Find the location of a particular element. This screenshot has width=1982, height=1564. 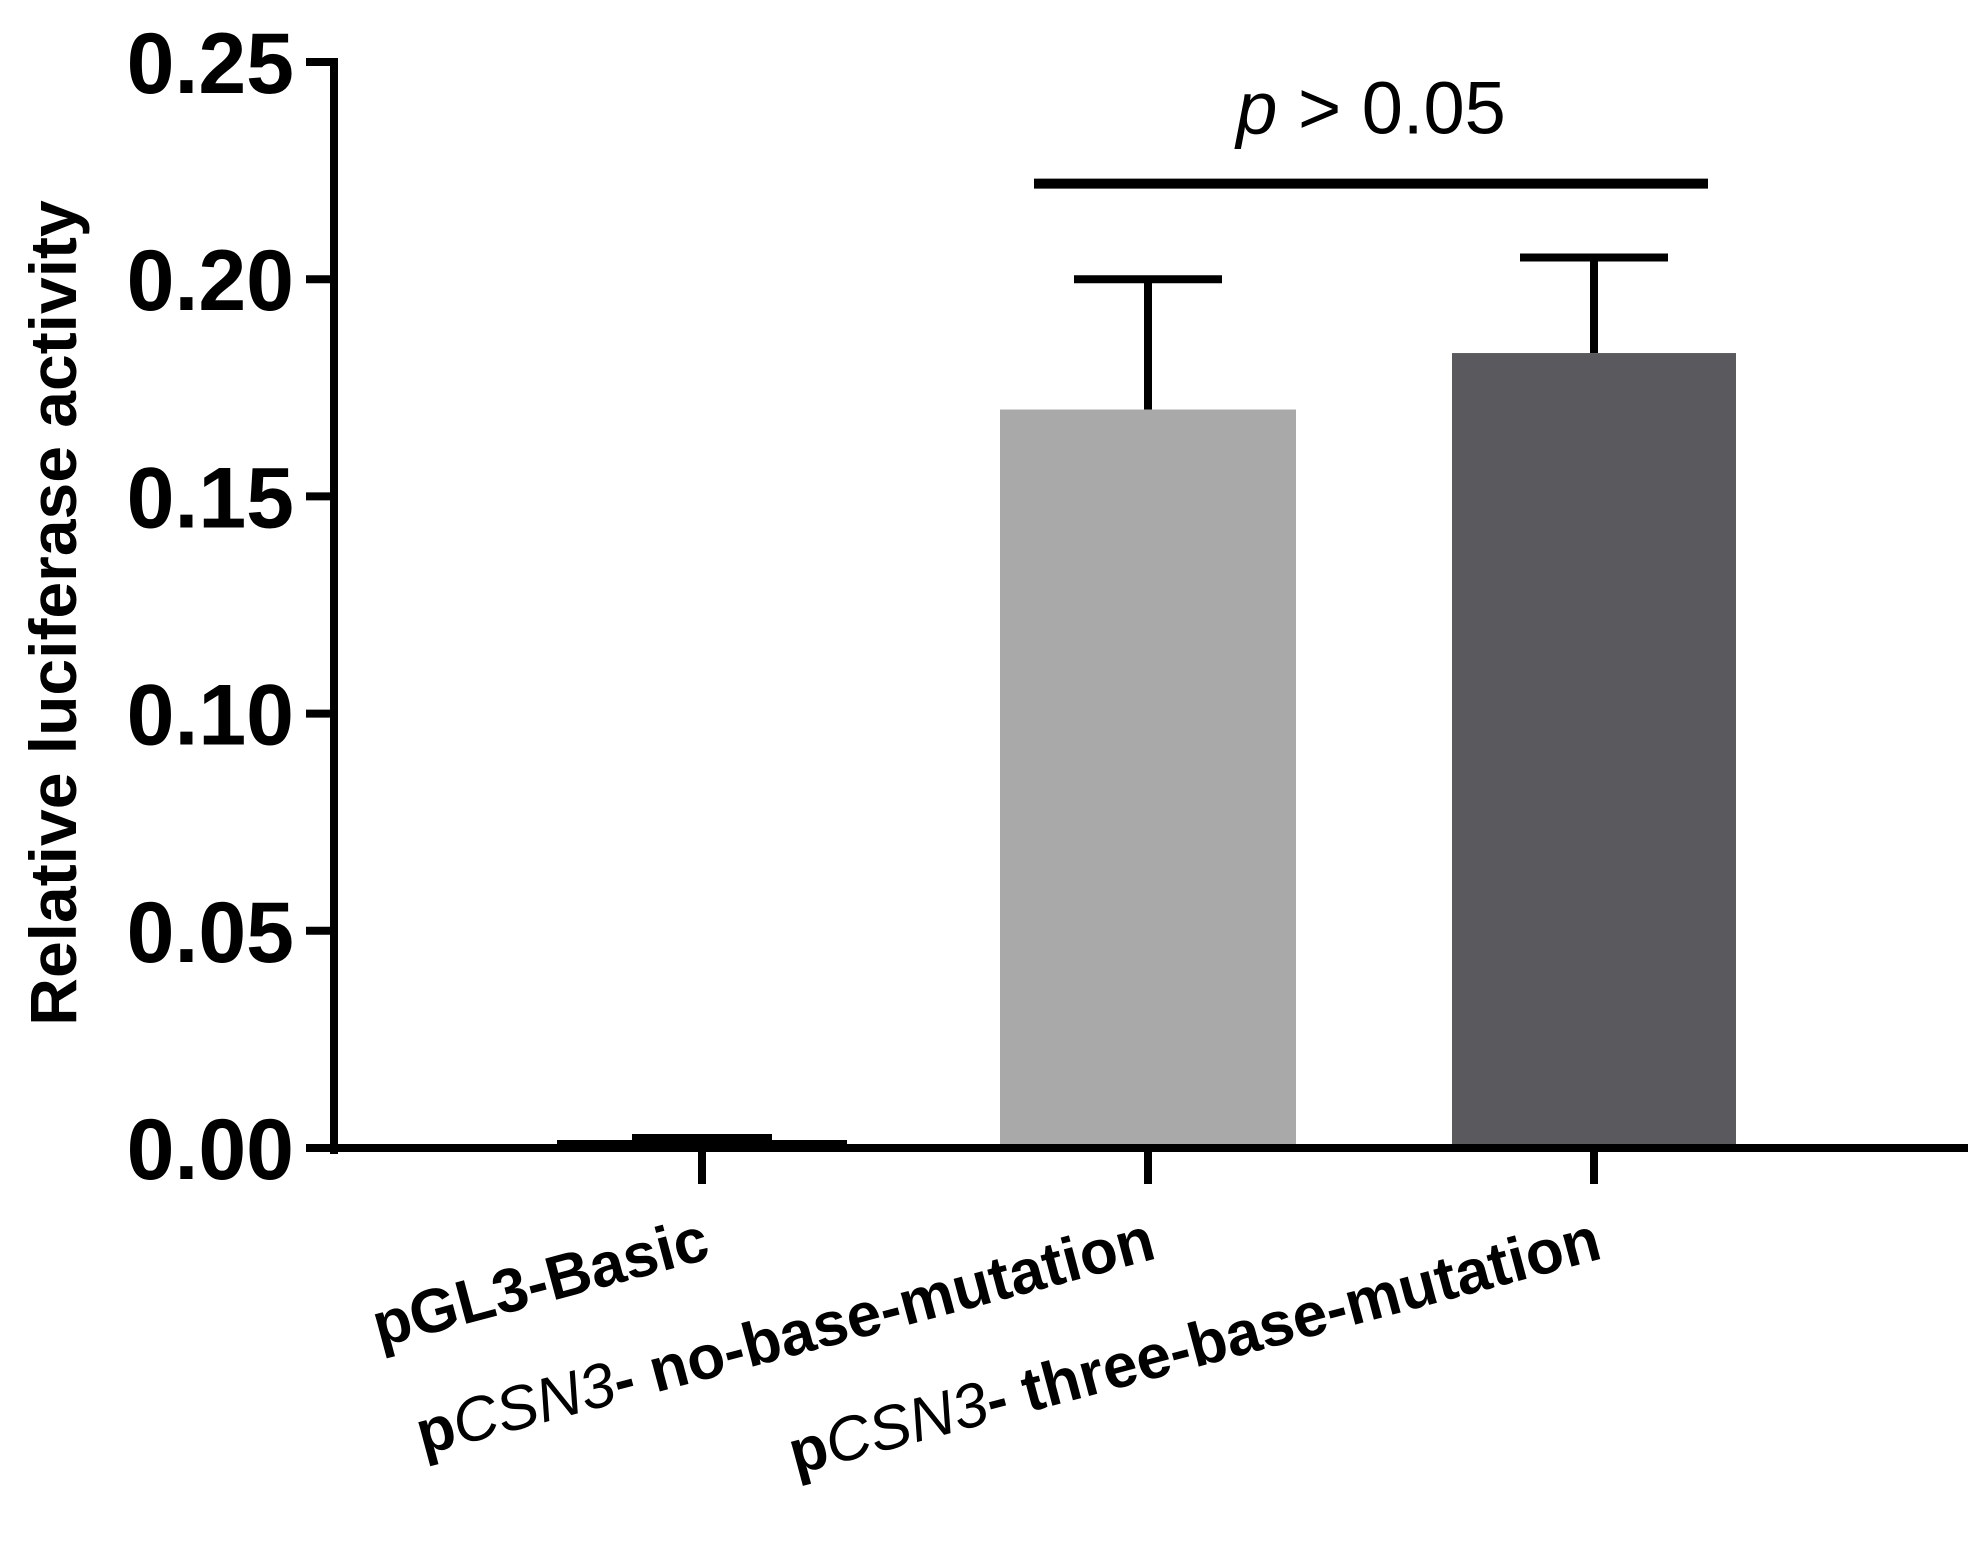

y-tick-label: 0.15 is located at coordinates (210, 498).